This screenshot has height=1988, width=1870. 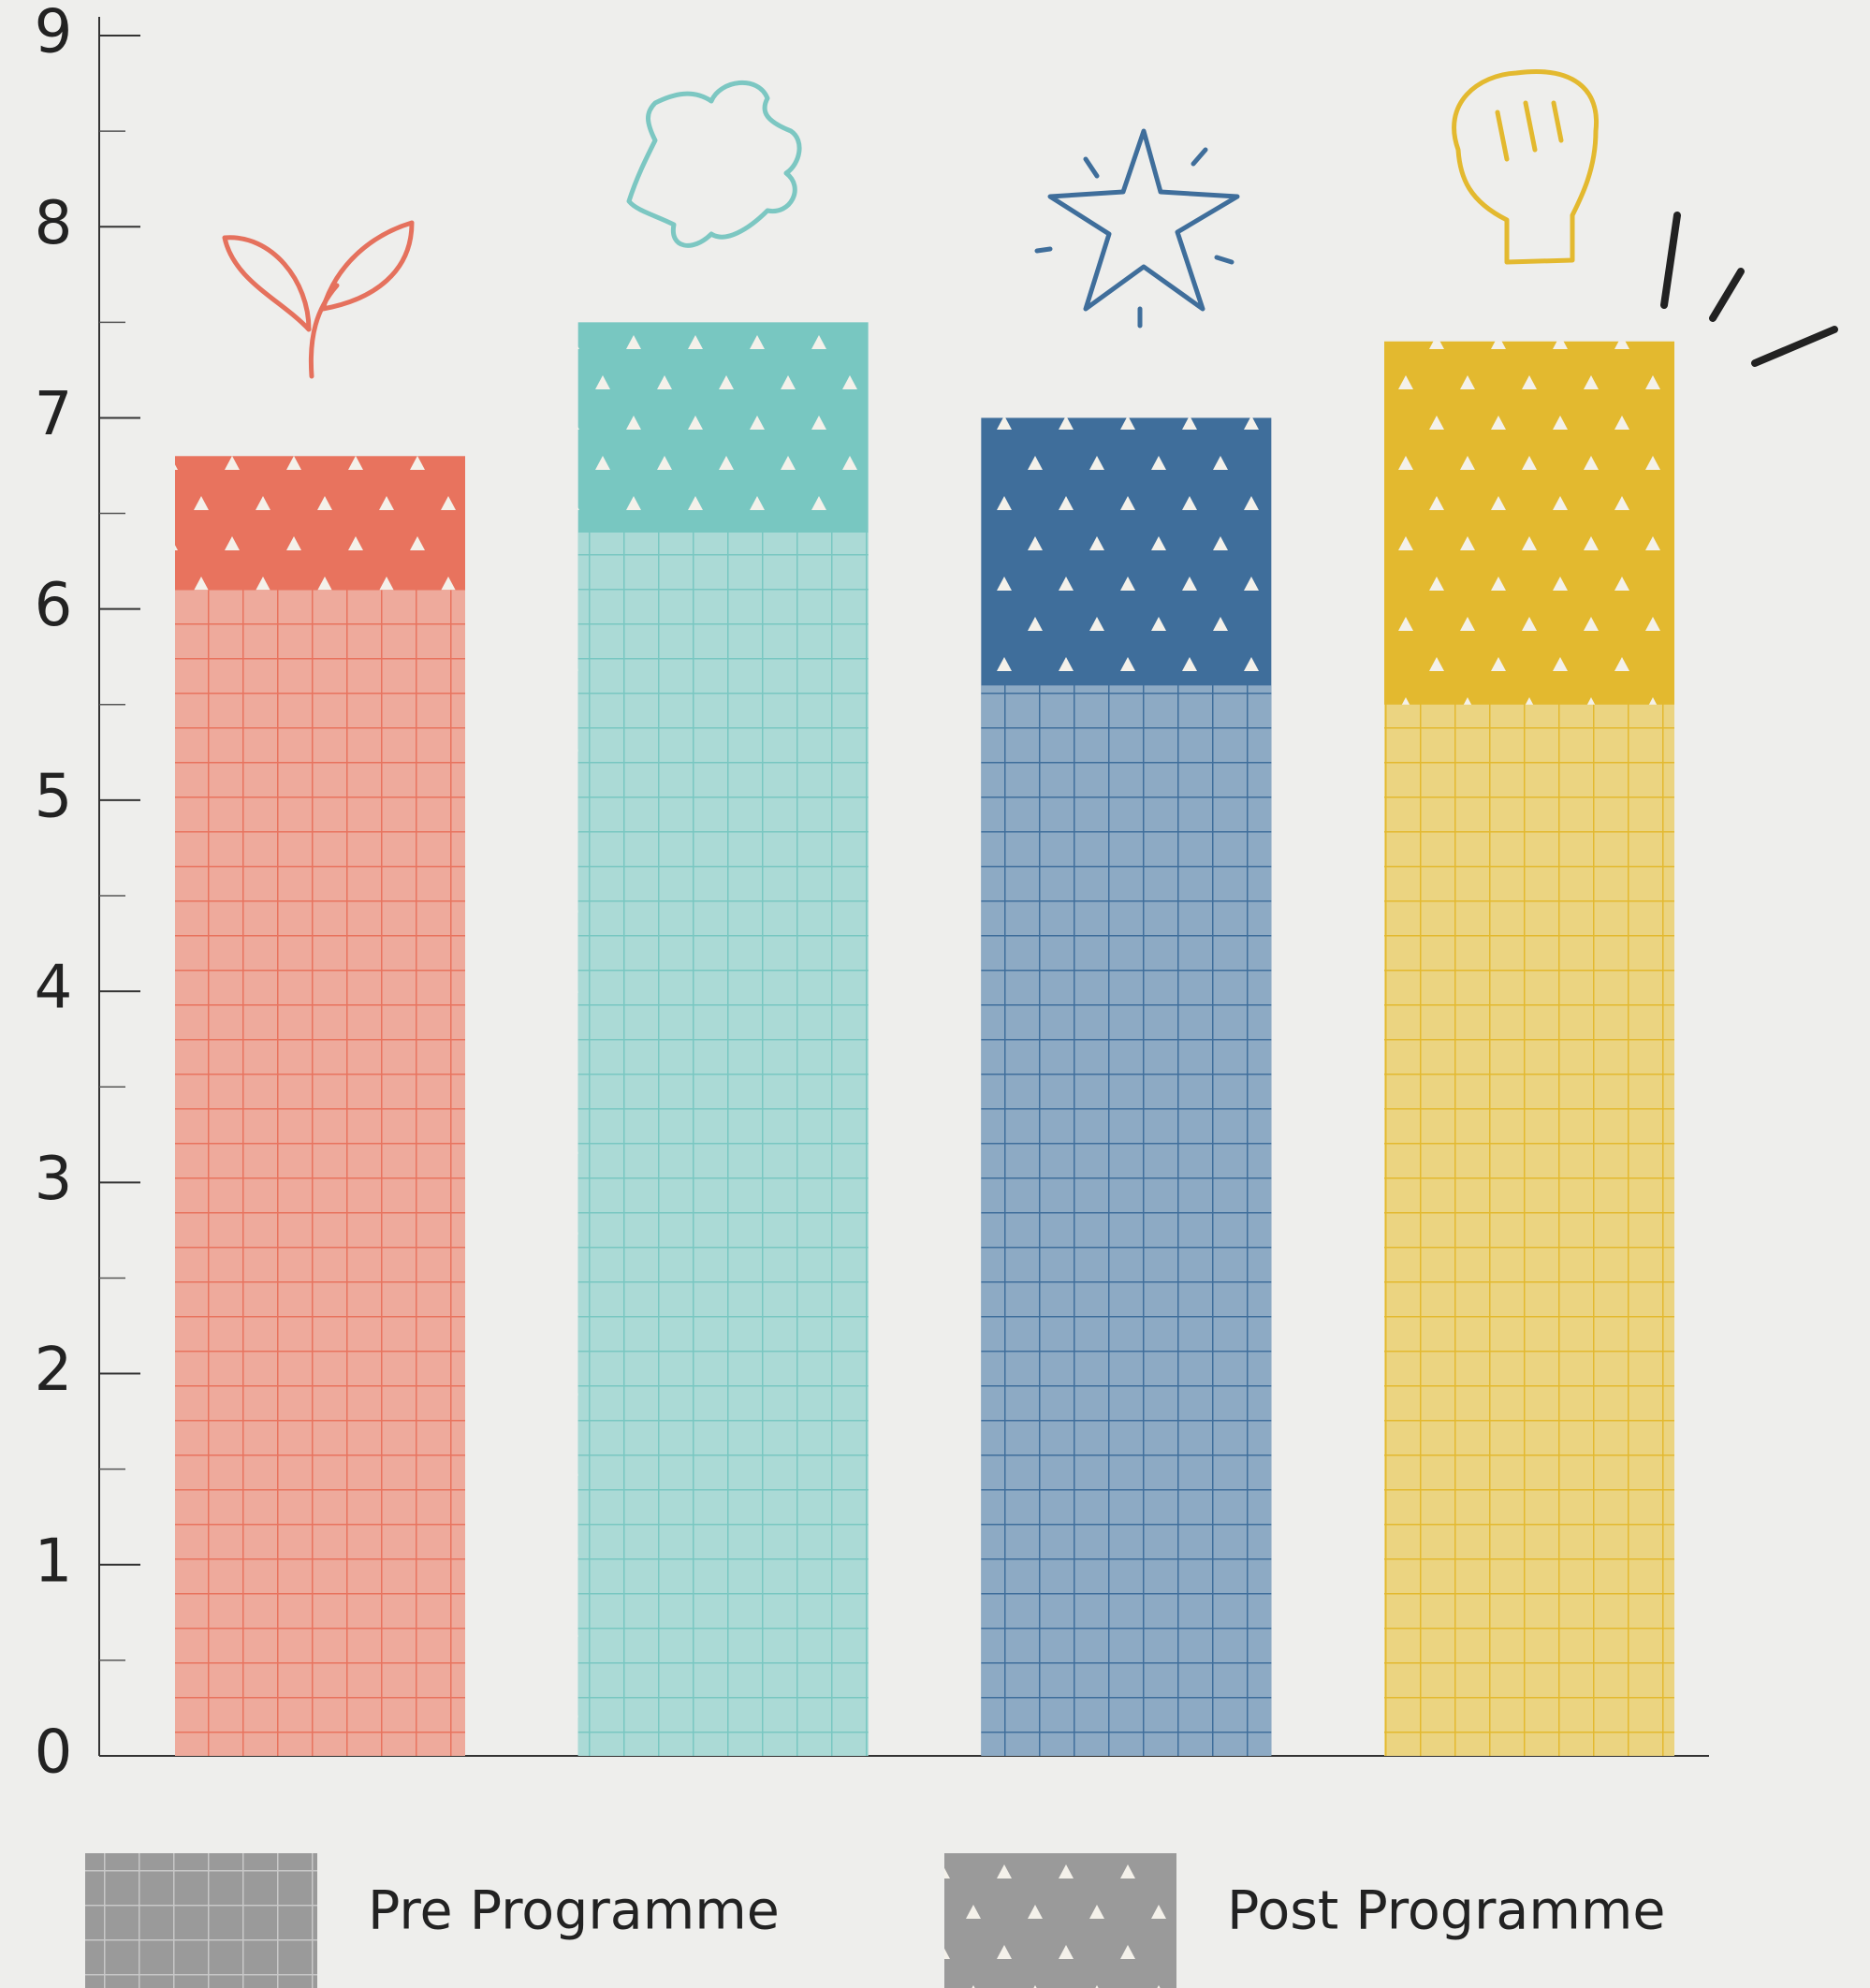 I want to click on y-tick-label: 6, so click(x=54, y=605).